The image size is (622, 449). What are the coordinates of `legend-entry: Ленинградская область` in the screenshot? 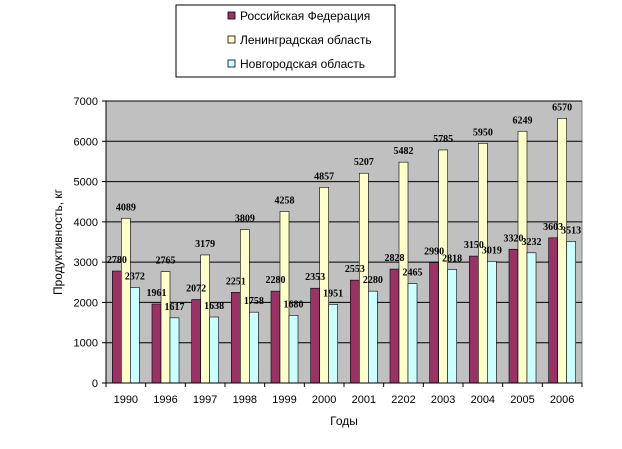 It's located at (306, 40).